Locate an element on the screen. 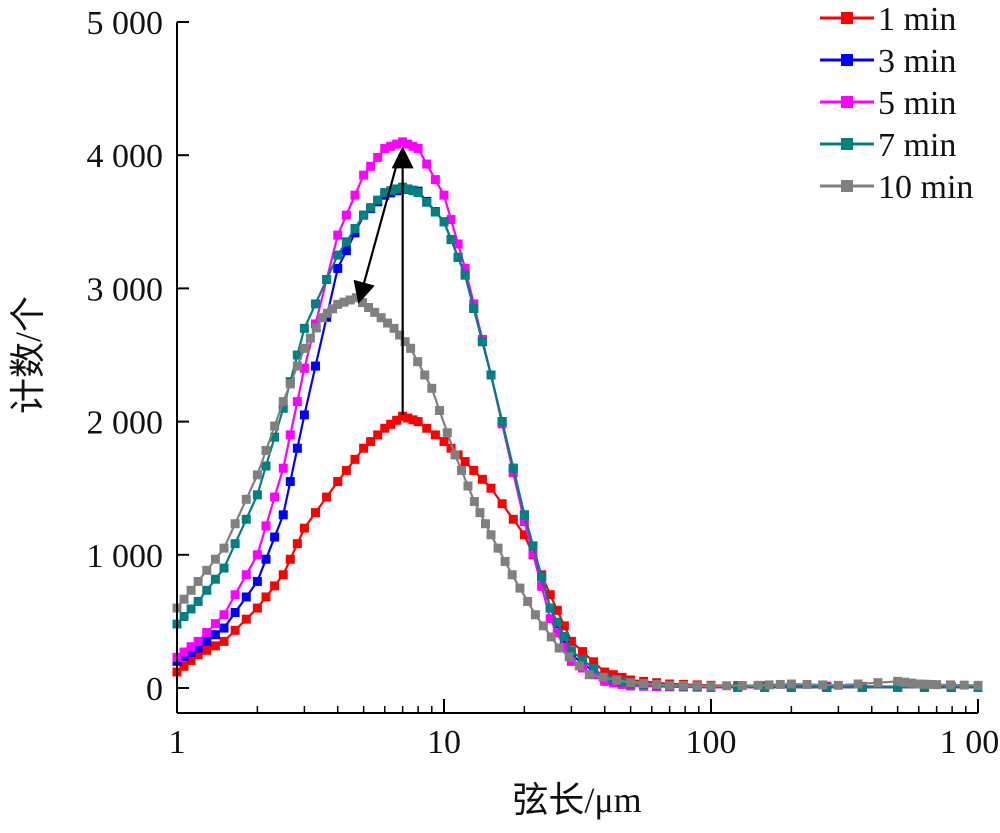  legend-label: 7 min is located at coordinates (917, 145).